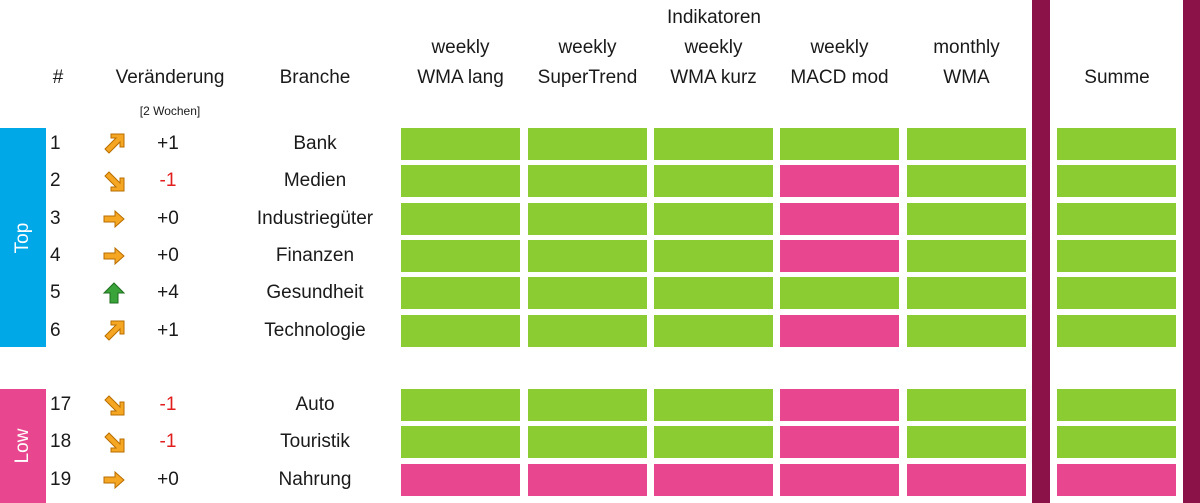 The image size is (1200, 503). What do you see at coordinates (315, 77) in the screenshot?
I see `header-branche: Branche` at bounding box center [315, 77].